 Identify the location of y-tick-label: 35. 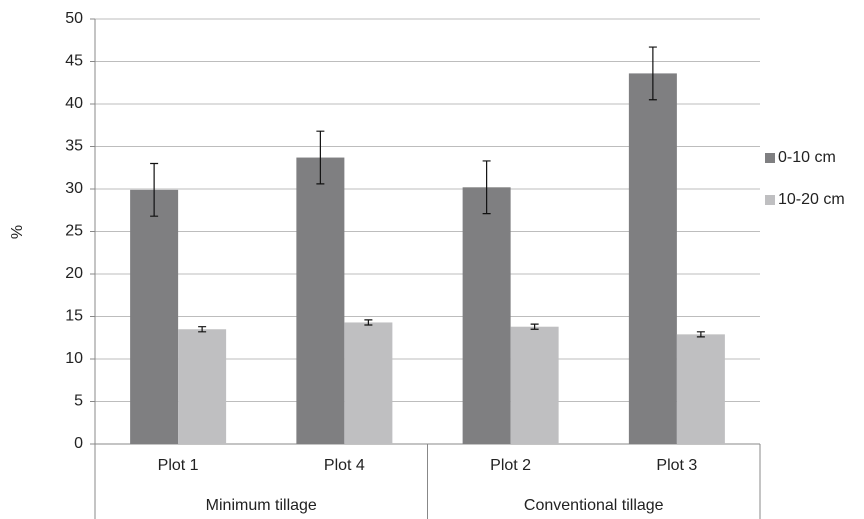
(74, 146).